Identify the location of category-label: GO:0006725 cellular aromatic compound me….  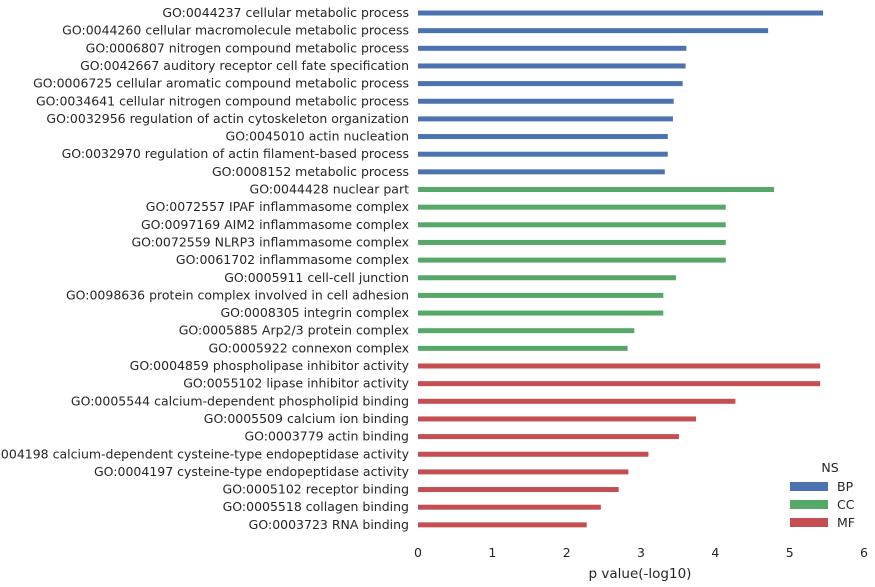
(221, 83).